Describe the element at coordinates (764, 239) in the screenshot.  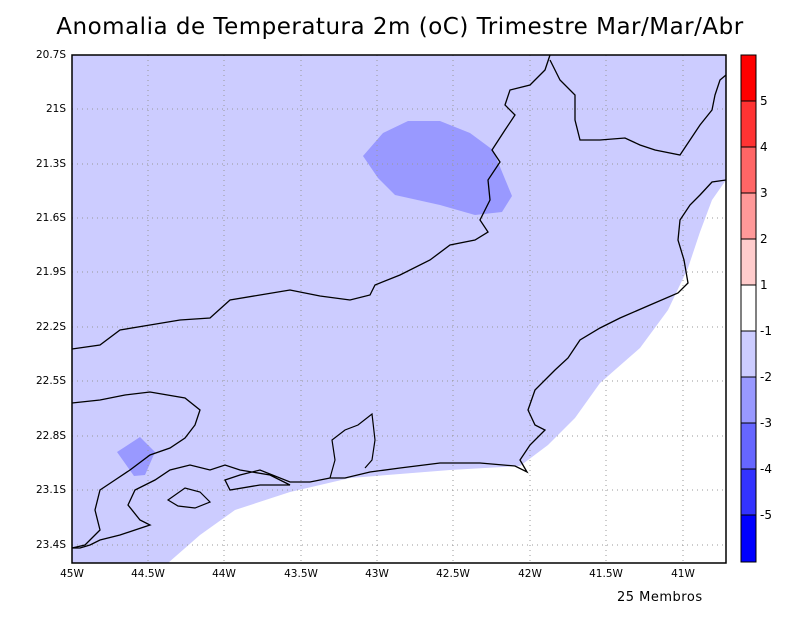
I see `colorbar-label: 2` at that location.